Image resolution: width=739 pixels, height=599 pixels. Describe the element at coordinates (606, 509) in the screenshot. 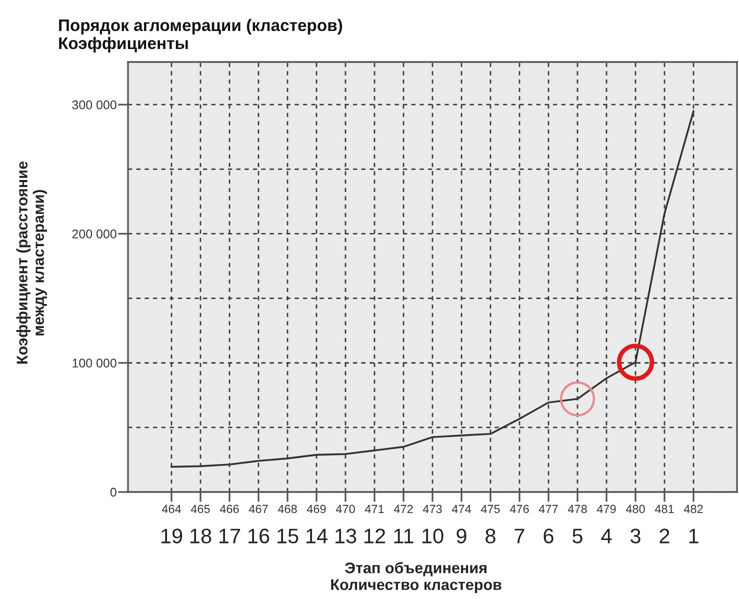

I see `x-tick-label: 479` at that location.